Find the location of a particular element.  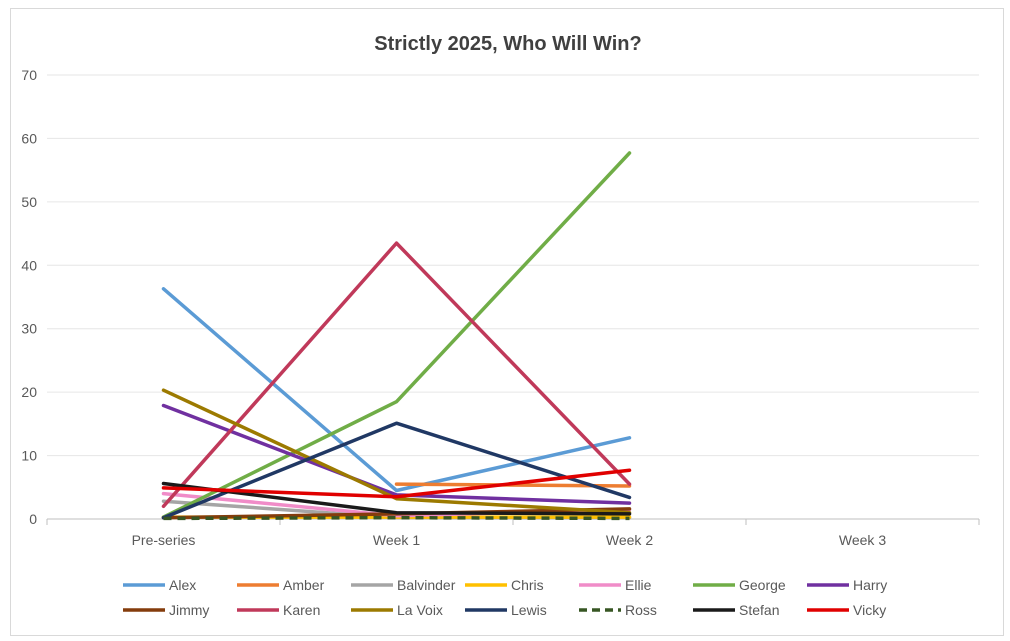

legend-entry-amber: Amber is located at coordinates (281, 585).